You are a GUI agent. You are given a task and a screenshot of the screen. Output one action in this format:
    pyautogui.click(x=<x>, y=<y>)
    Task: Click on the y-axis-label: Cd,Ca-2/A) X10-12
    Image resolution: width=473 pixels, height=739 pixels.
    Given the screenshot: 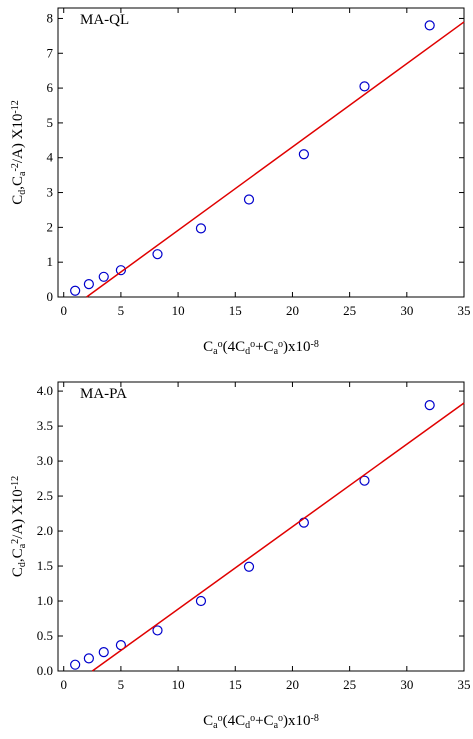 What is the action you would take?
    pyautogui.click(x=19, y=152)
    